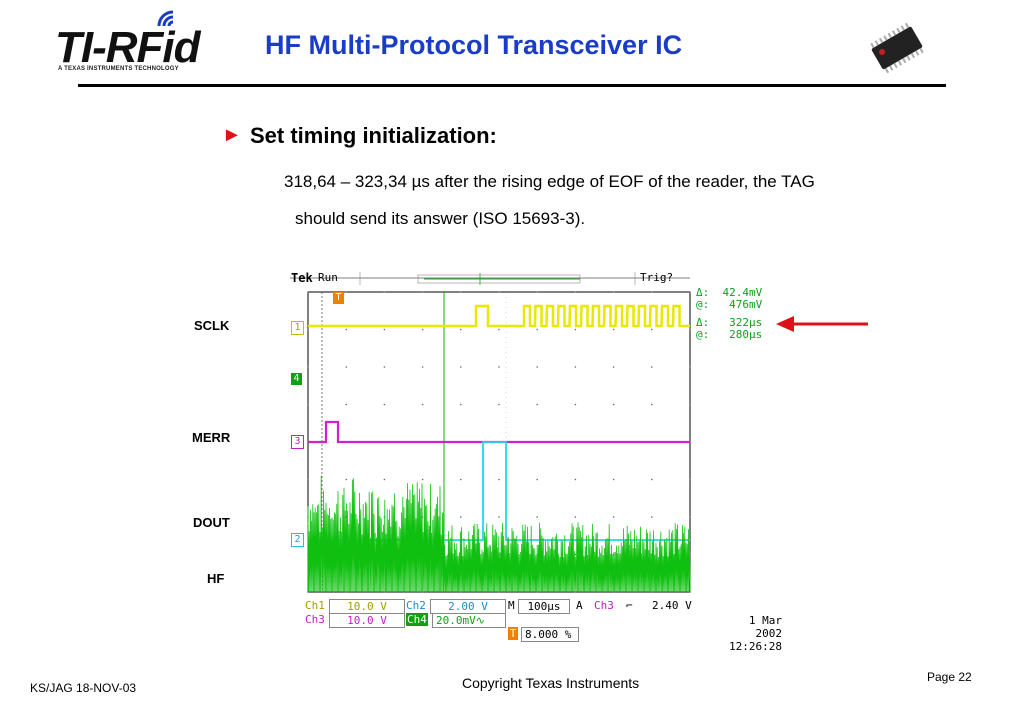 The height and width of the screenshot is (708, 1023). Describe the element at coordinates (703, 304) in the screenshot. I see `meas-at-v-symbol: @:` at that location.